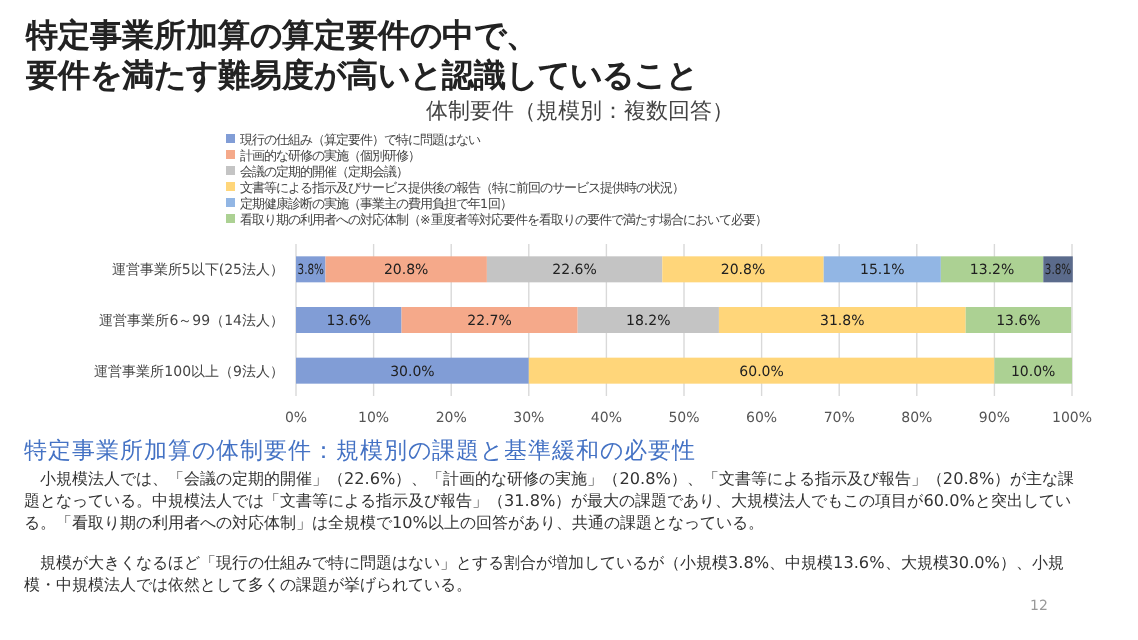 The width and height of the screenshot is (1138, 640). What do you see at coordinates (550, 501) in the screenshot?
I see `annotation: 小規模法人では、「会議の定期的開催」（22.6%）、「計画的な研修の実施」（20.8%）、「文書等による指示及び報告」（20.8%）が主な課題となっている。中規模法人では「文書等による指示及び報告」（31.8%）が最大の課題であり、大規模法人でもこの項目が60.0%と突出している。「看取り期の利用者への対応体制」は全規模で10%以上の回答があり、共通の課題となっている。` at bounding box center [550, 501].